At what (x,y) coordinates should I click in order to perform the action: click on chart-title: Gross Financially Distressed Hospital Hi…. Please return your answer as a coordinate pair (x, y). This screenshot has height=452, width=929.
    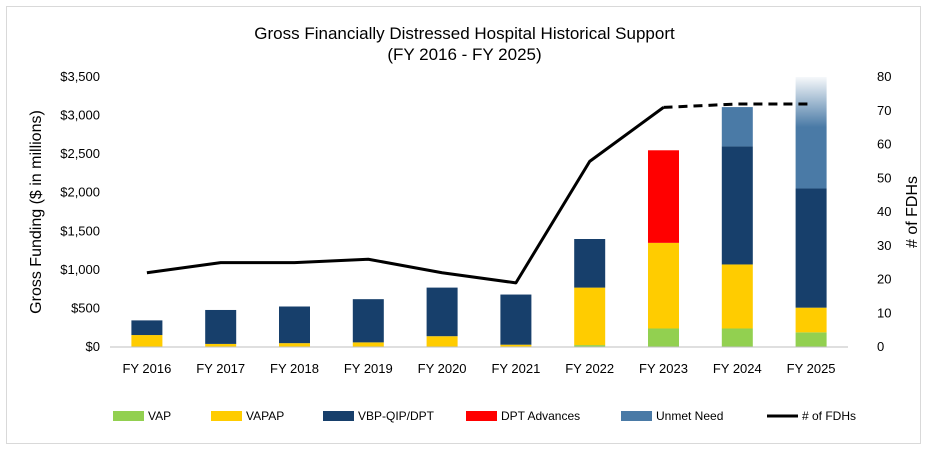
    Looking at the image, I should click on (464, 33).